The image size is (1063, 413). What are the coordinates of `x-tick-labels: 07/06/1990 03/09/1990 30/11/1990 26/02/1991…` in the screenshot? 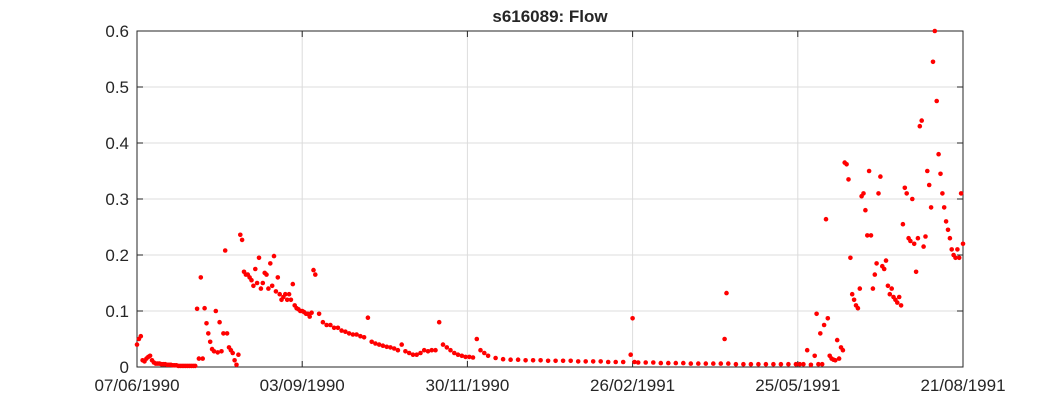 It's located at (549, 385).